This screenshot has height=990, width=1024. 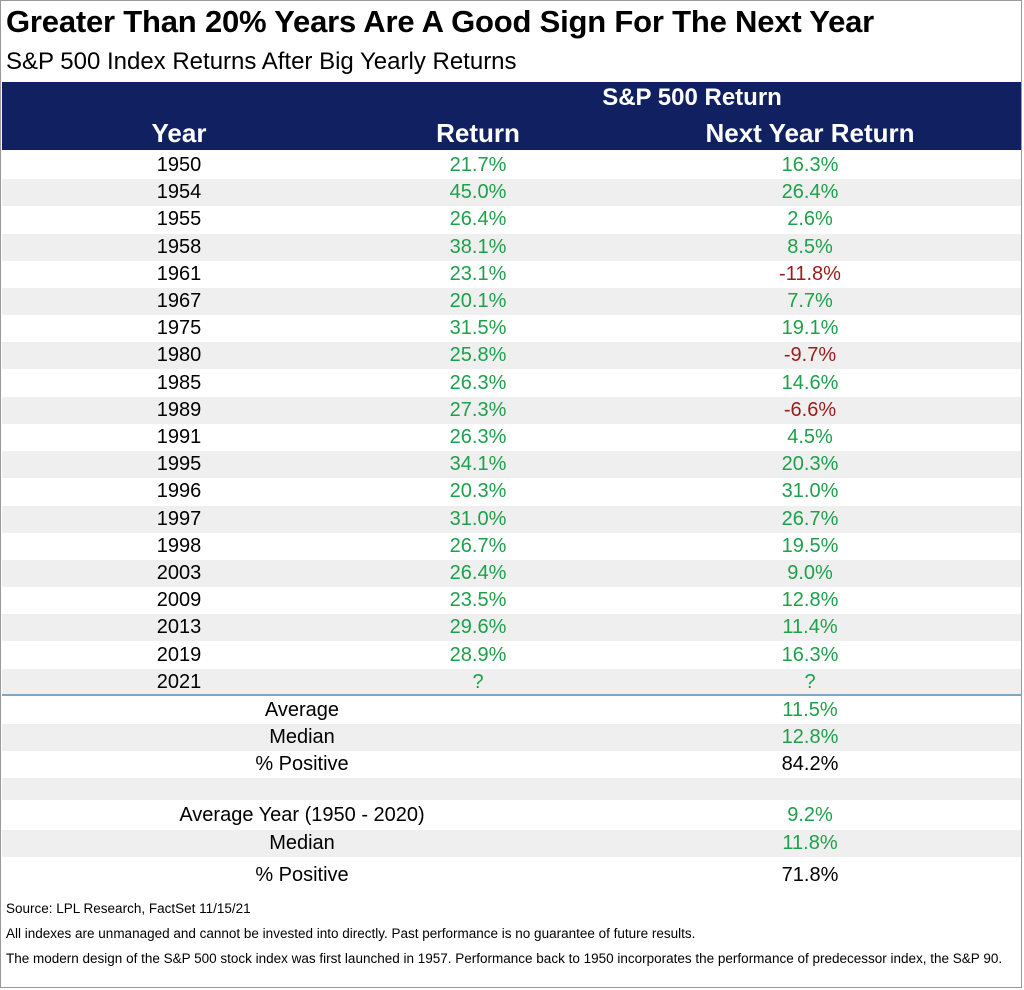 I want to click on next-year-return-cell: 8.5%, so click(x=810, y=246).